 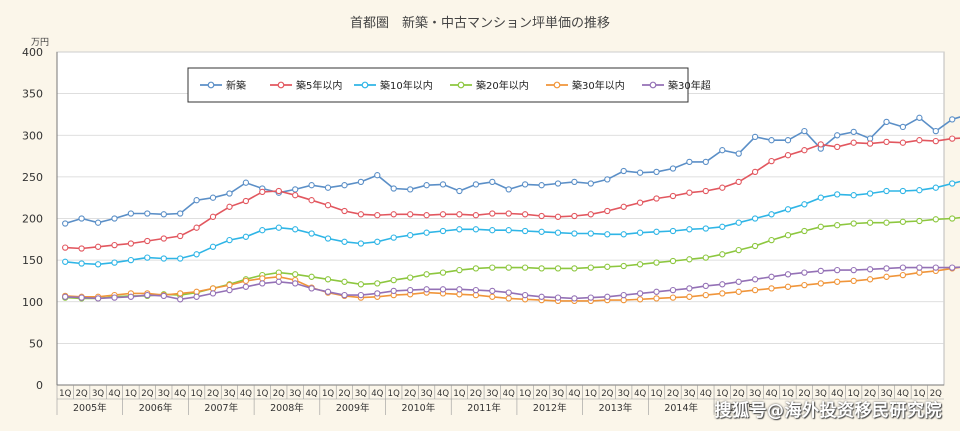 What do you see at coordinates (32, 52) in the screenshot?
I see `y-tick-label: 400` at bounding box center [32, 52].